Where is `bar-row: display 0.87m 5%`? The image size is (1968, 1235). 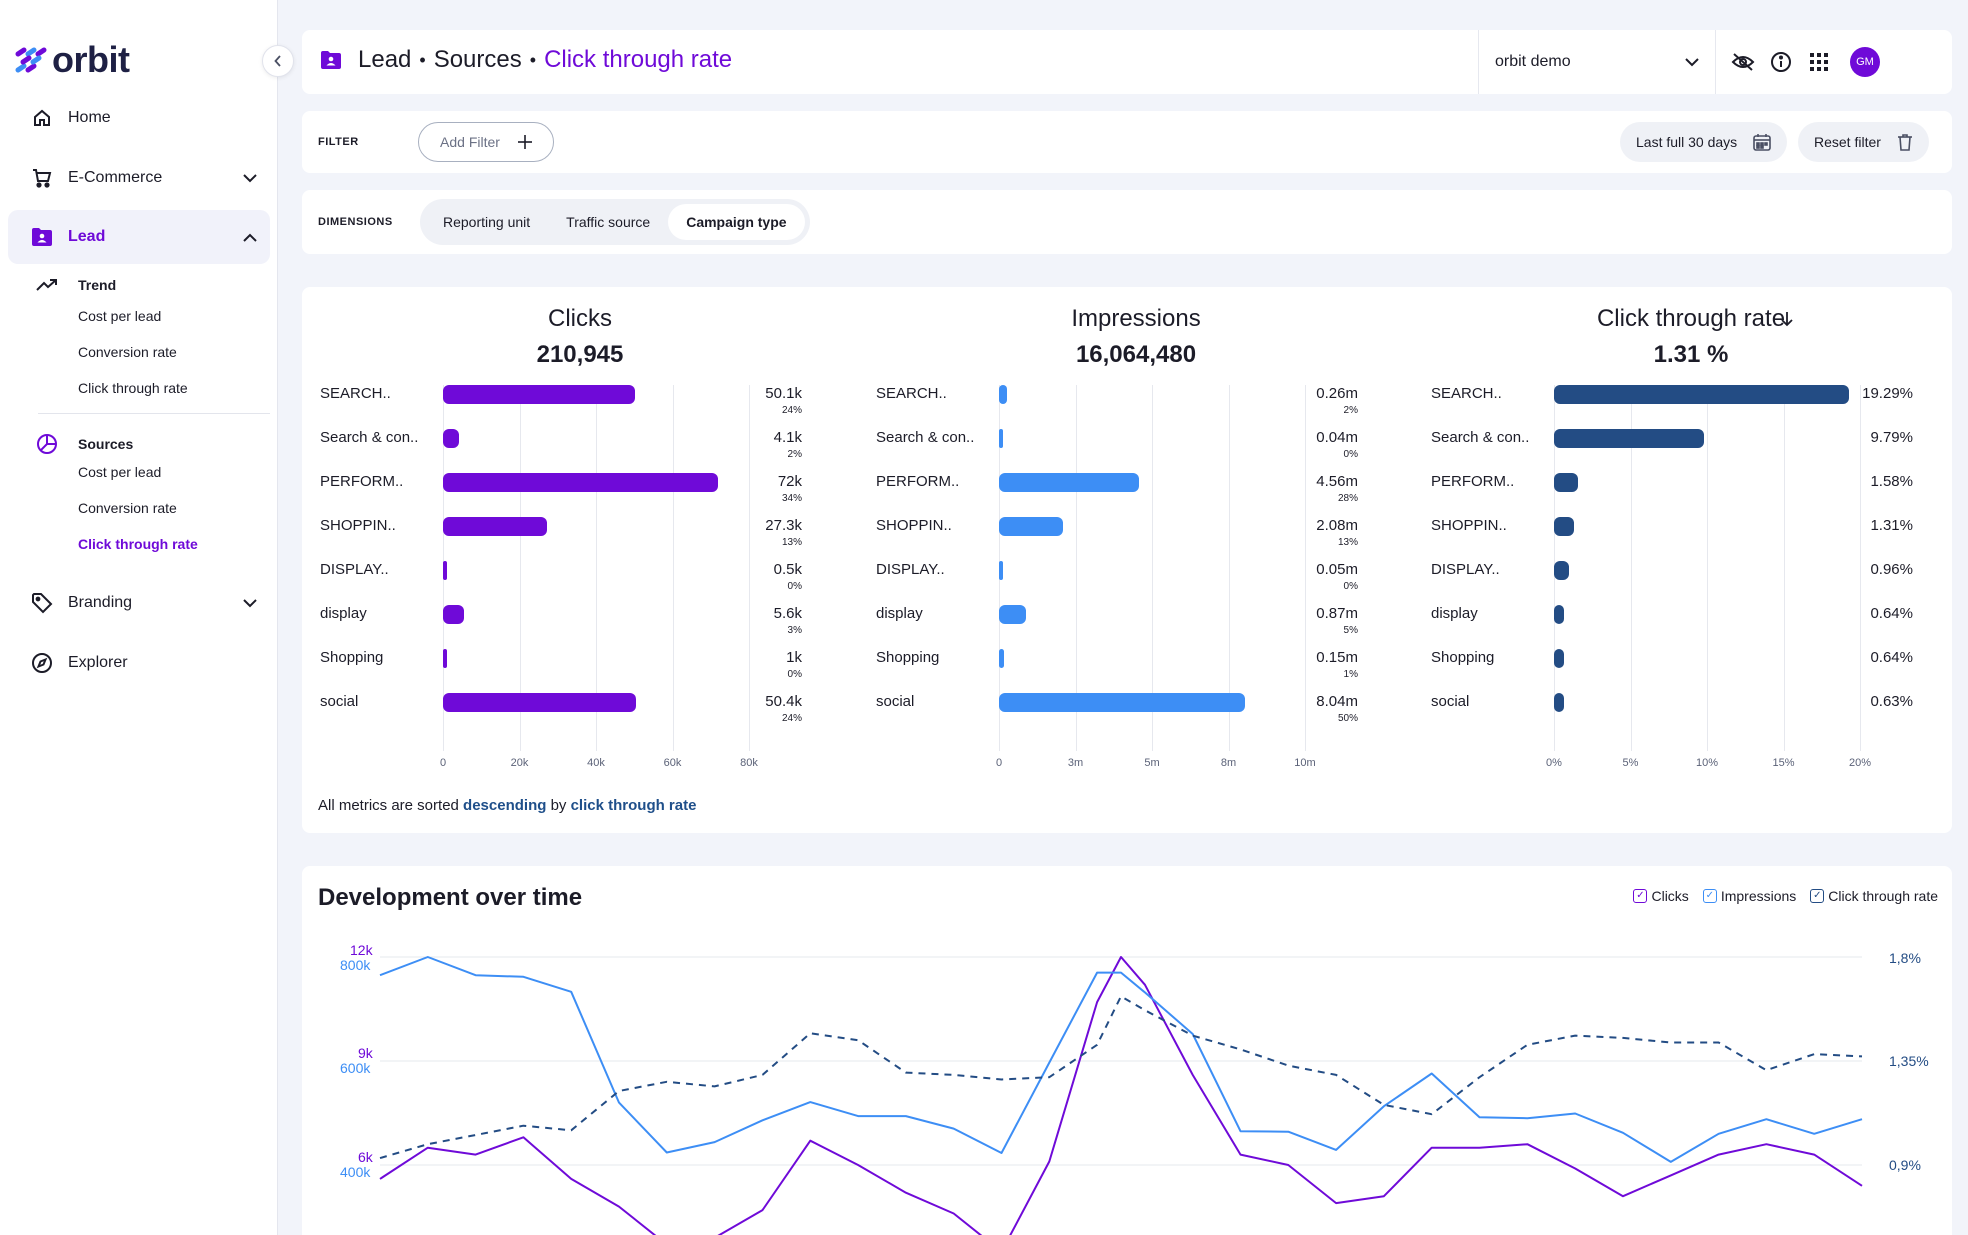
bar-row: display 0.87m 5% is located at coordinates (1136, 621).